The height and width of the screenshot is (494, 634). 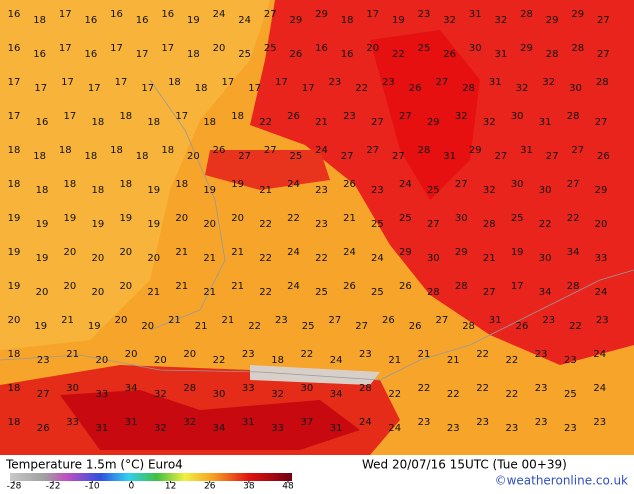 What do you see at coordinates (415, 326) in the screenshot?
I see `temperature-label: 26` at bounding box center [415, 326].